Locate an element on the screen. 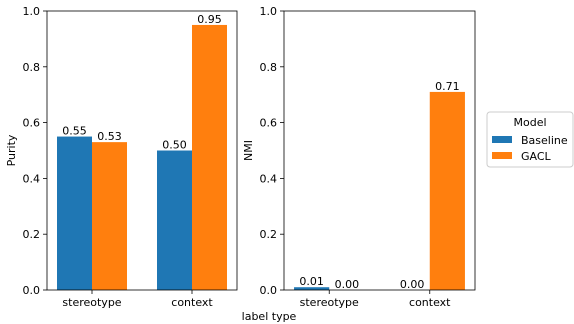  y-axis-label: Purity is located at coordinates (11, 150).